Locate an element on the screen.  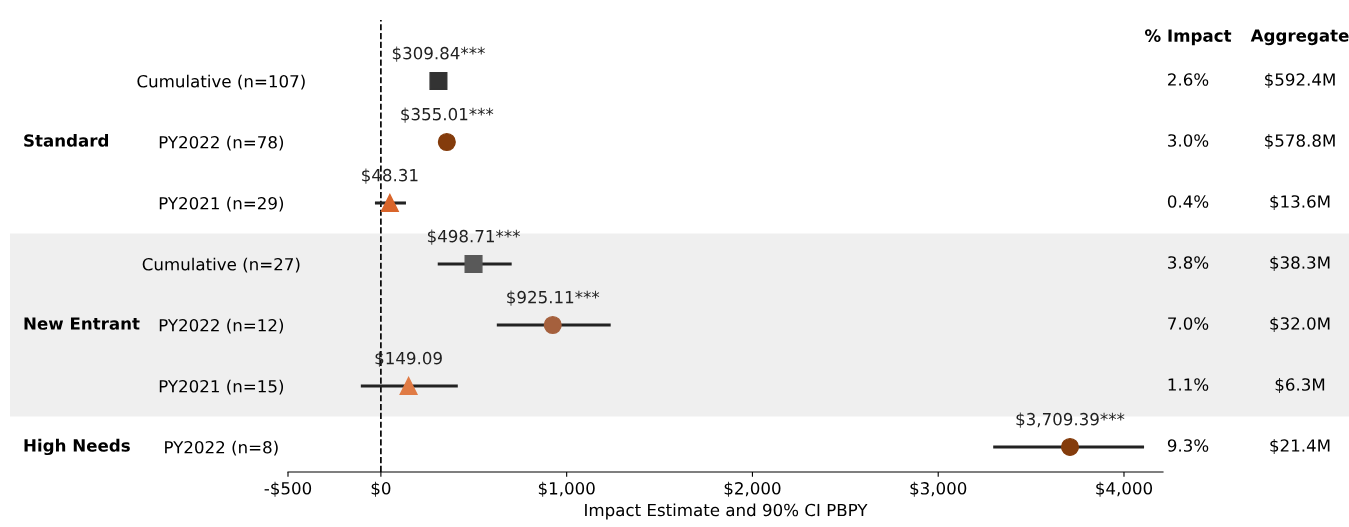
data-label: $925.11*** is located at coordinates (553, 298).